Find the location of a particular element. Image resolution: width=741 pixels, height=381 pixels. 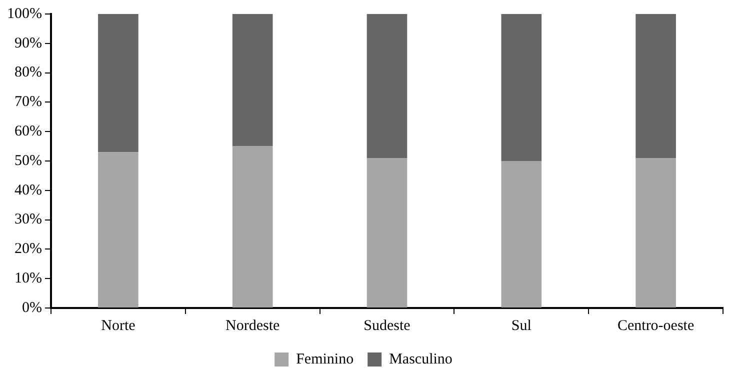

y-tick-label: 50% is located at coordinates (28, 160).